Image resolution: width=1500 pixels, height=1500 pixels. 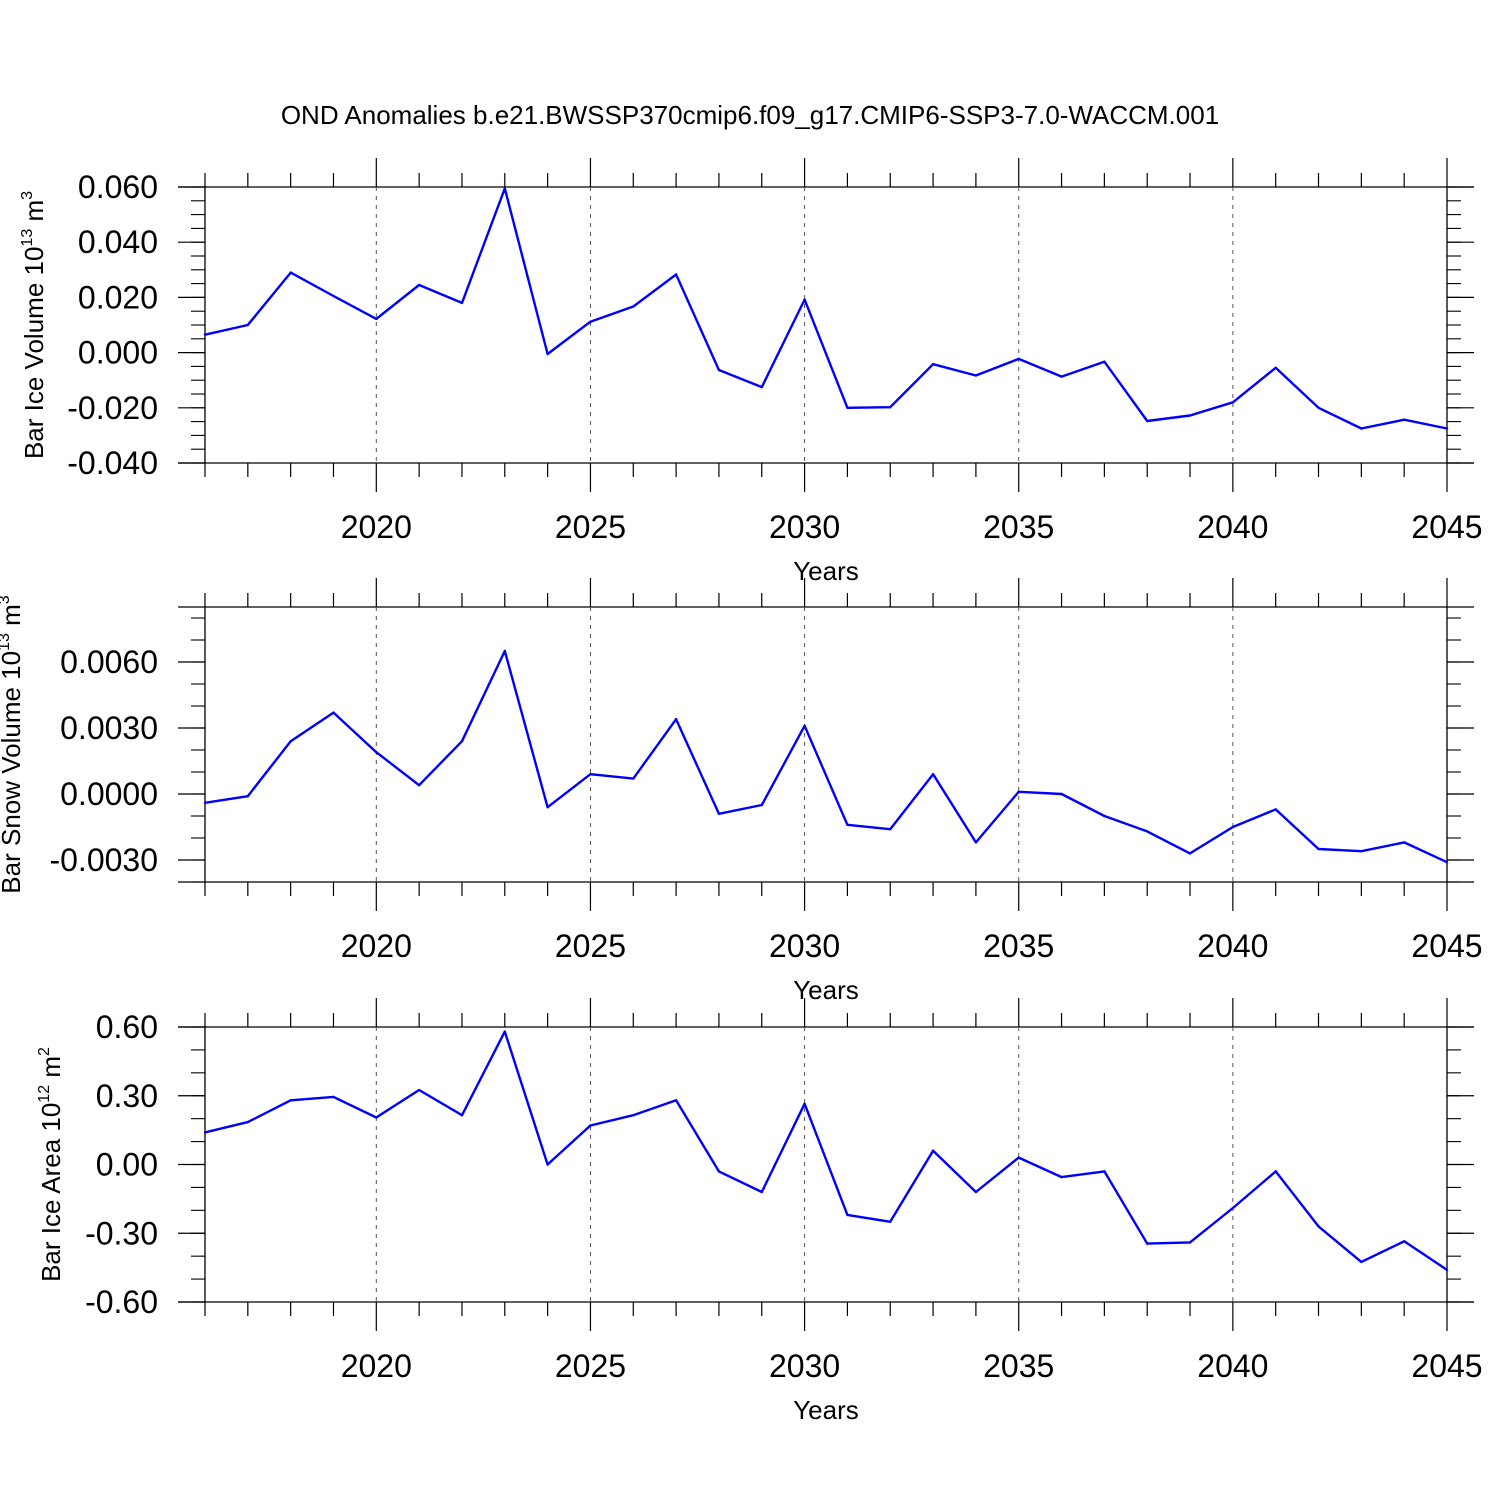 I want to click on y-axis-label-exponent: 13, so click(x=6, y=642).